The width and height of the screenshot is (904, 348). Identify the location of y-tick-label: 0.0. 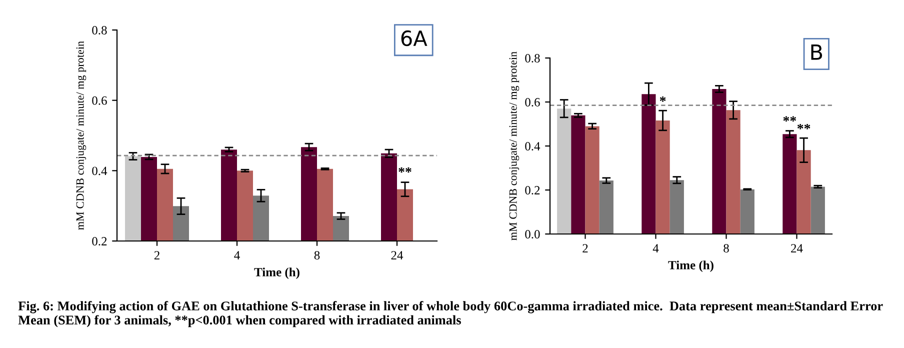
(532, 234).